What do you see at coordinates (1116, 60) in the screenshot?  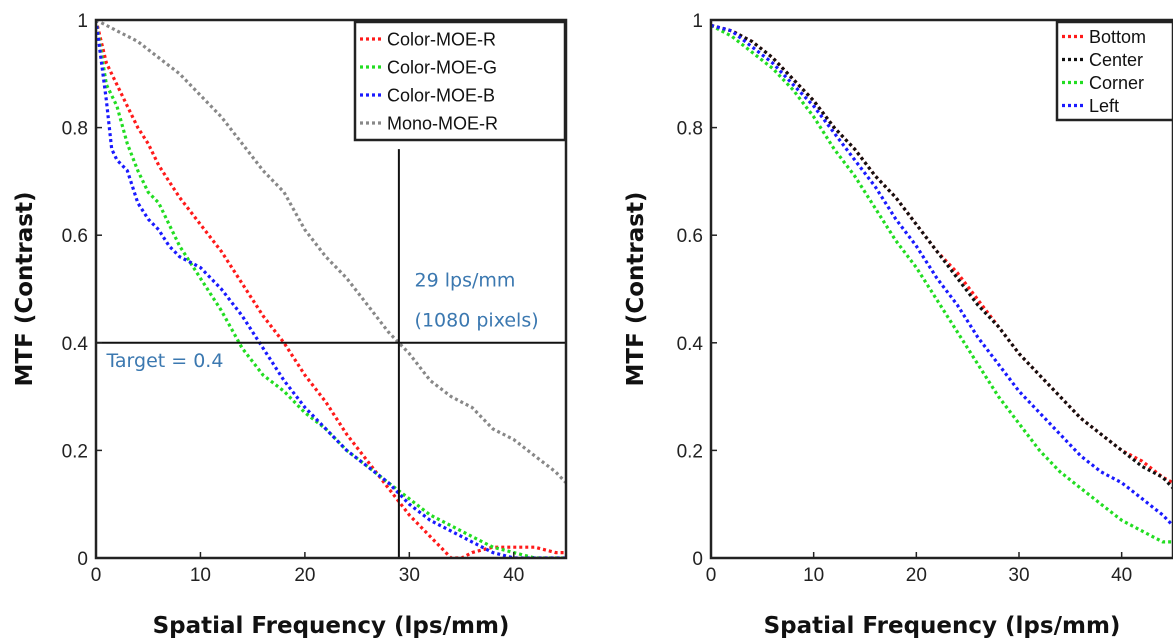 I see `legend-label: Center` at bounding box center [1116, 60].